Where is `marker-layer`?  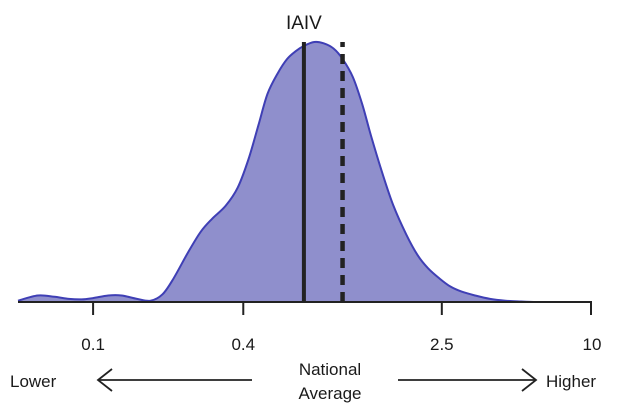 marker-layer is located at coordinates (323, 172).